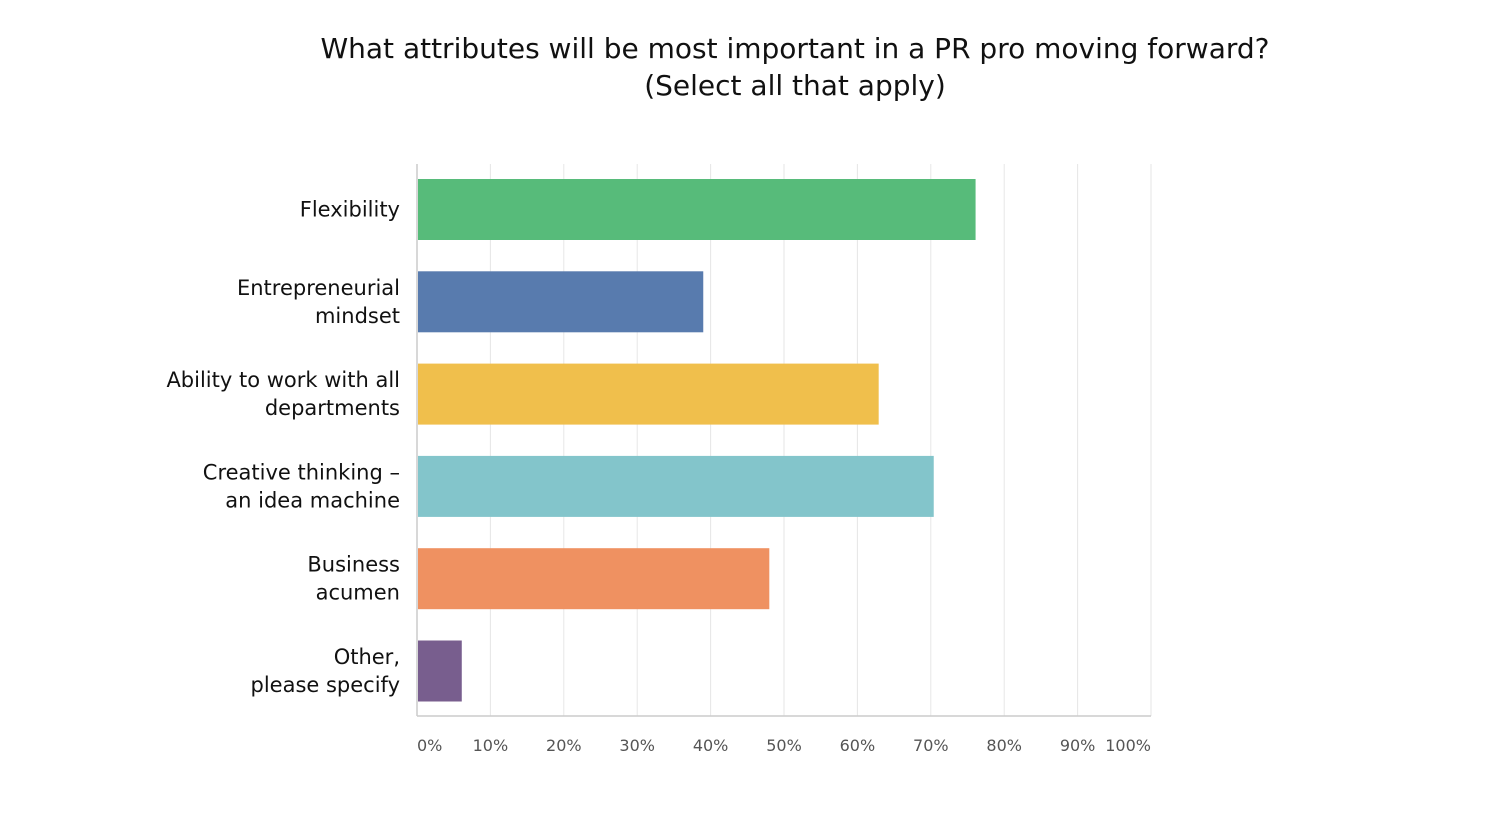  Describe the element at coordinates (1128, 745) in the screenshot. I see `x-tick-label: 100%` at that location.